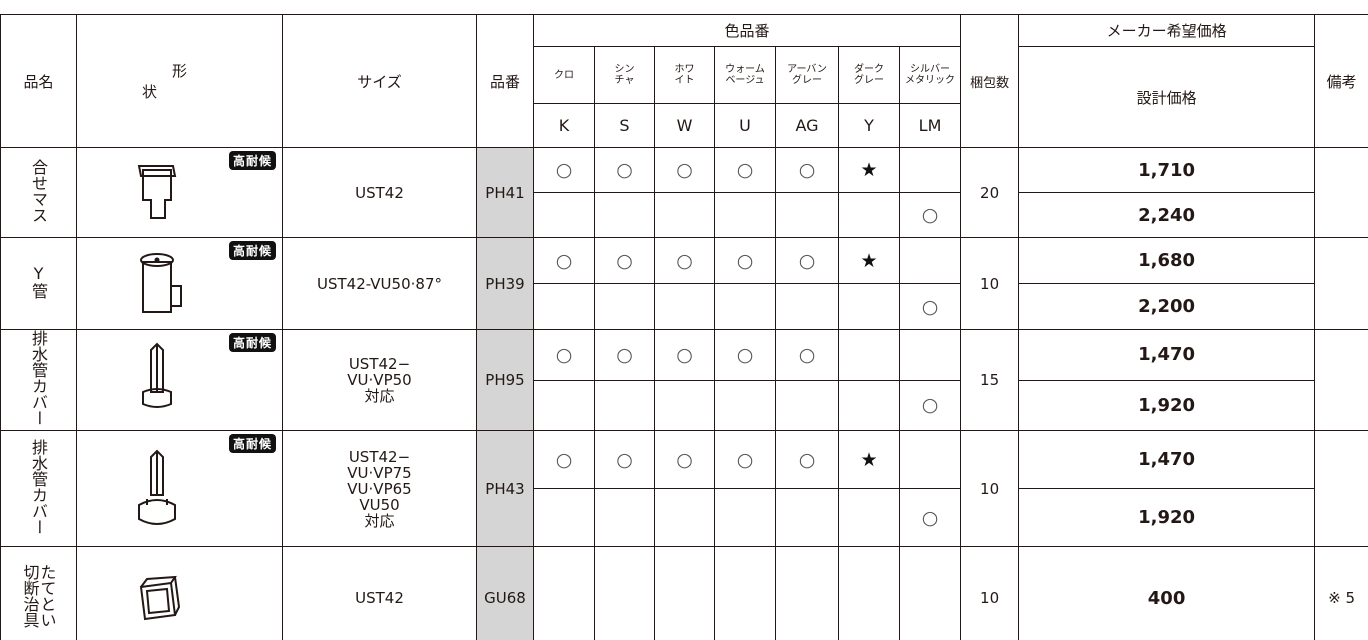 This screenshot has height=640, width=1368. Describe the element at coordinates (990, 593) in the screenshot. I see `pack-cell: 10` at that location.